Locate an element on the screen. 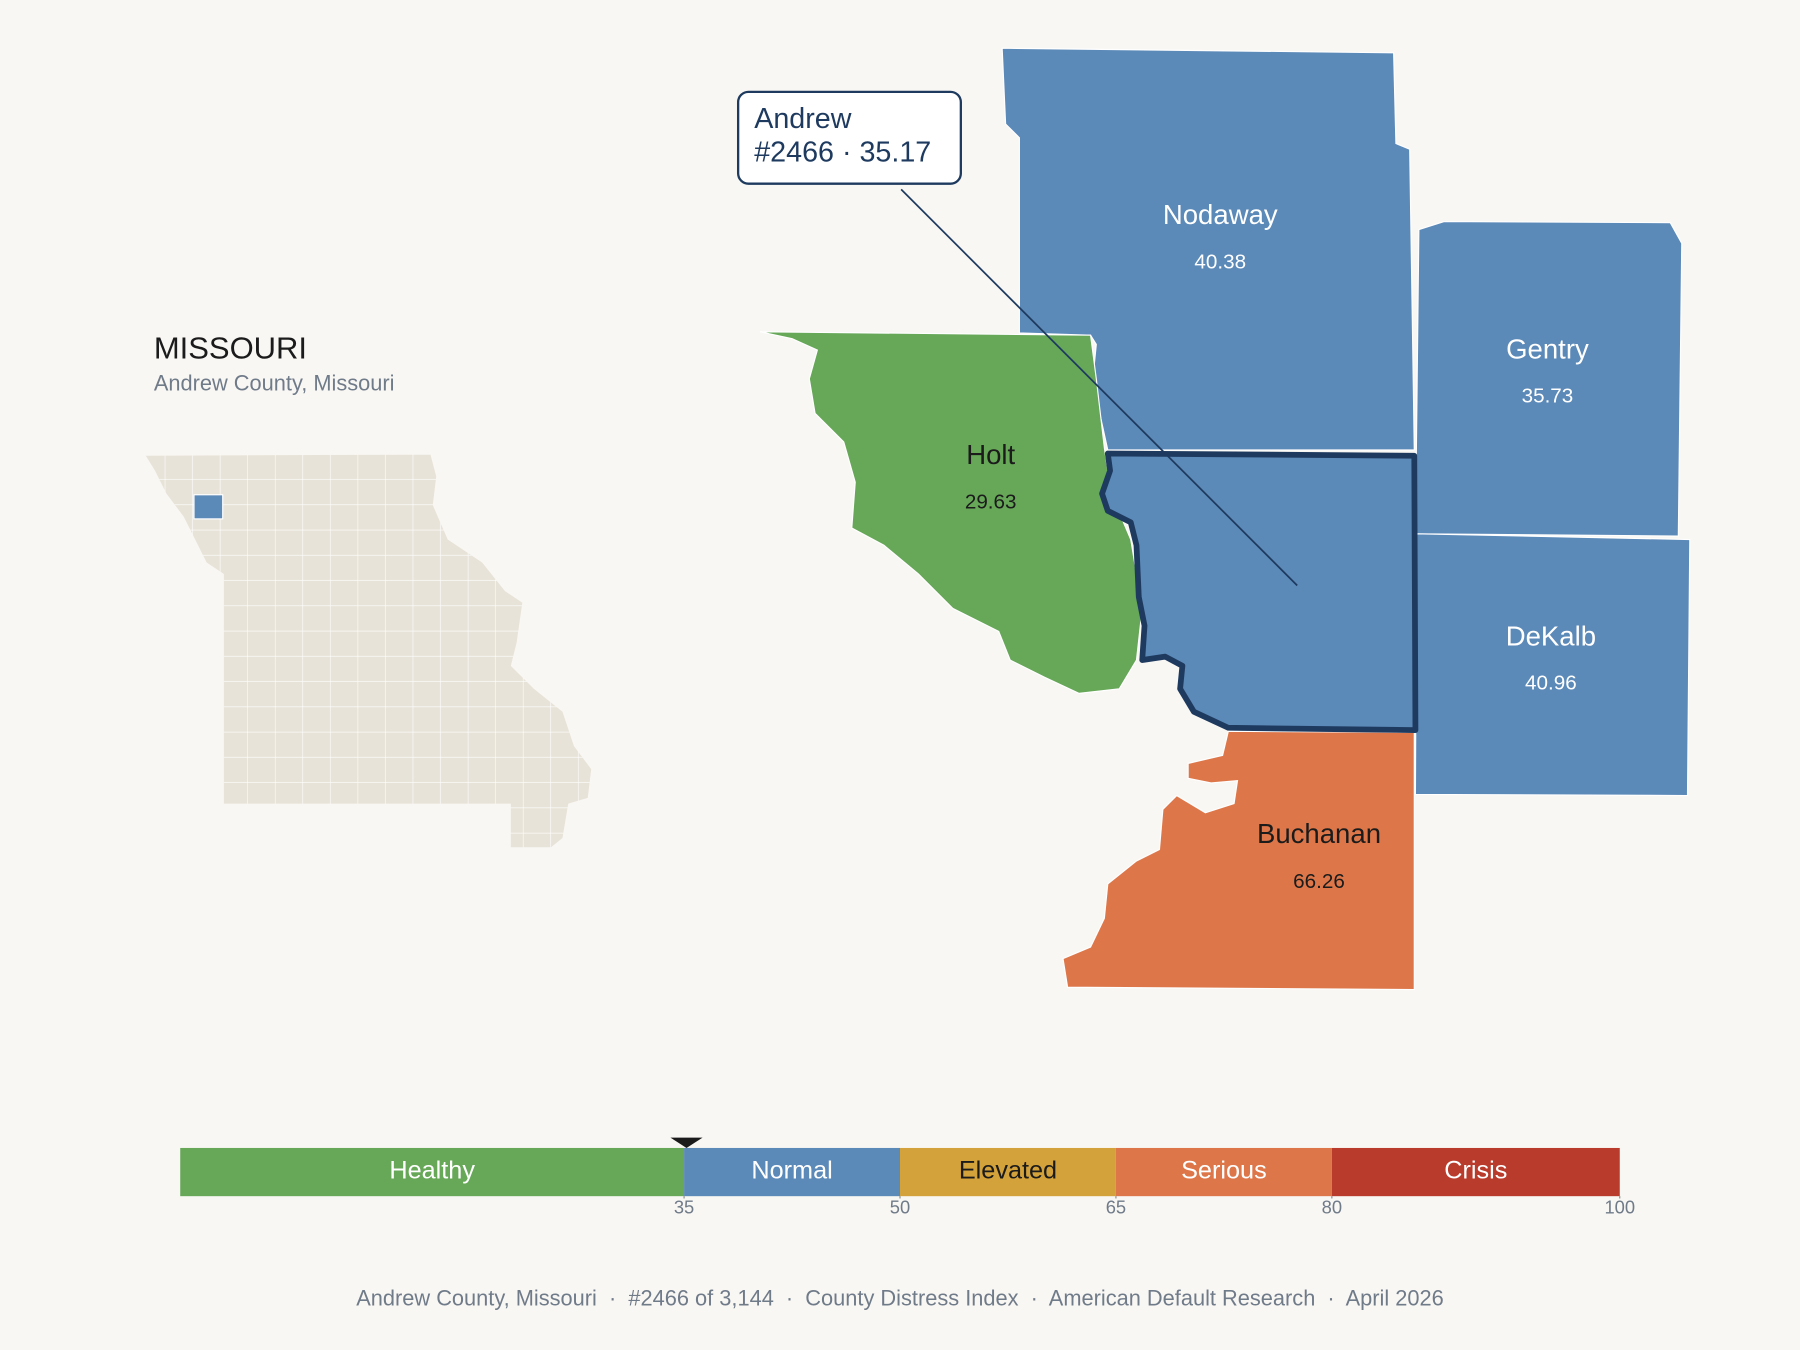 The height and width of the screenshot is (1350, 1800). county-name: Nodaway is located at coordinates (1220, 214).